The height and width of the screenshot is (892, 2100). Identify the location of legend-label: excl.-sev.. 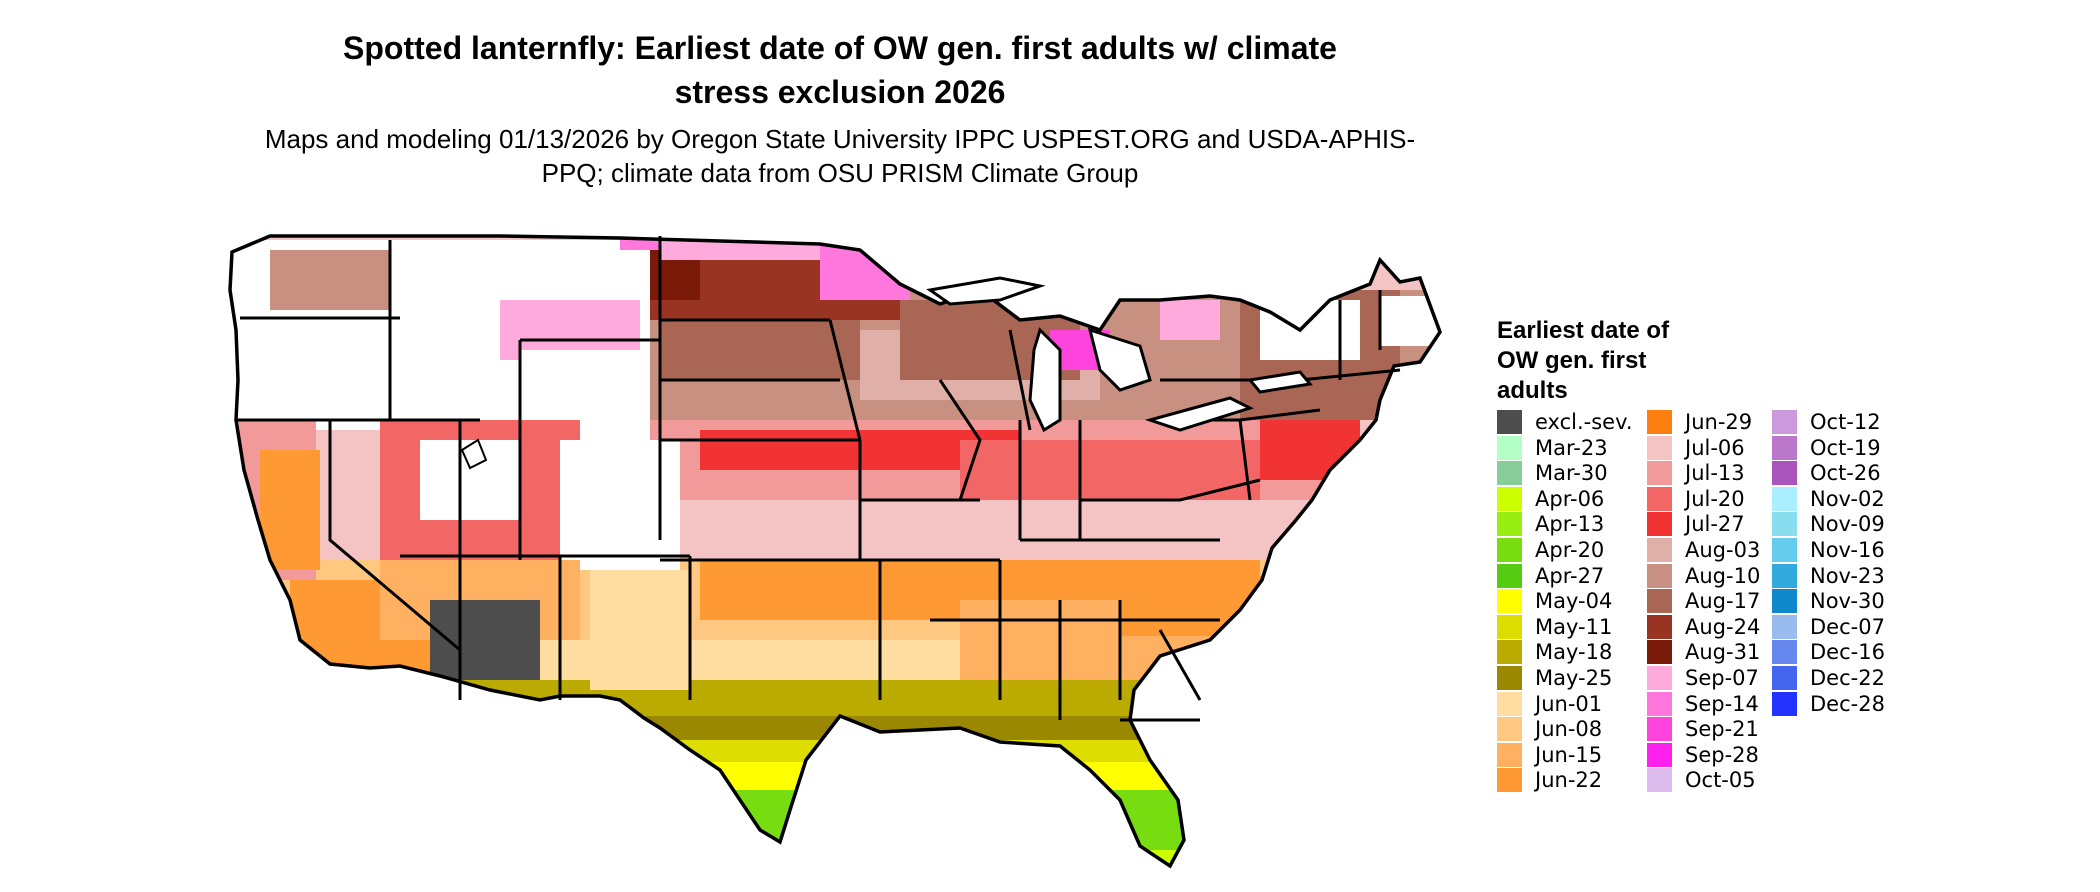
(1584, 422).